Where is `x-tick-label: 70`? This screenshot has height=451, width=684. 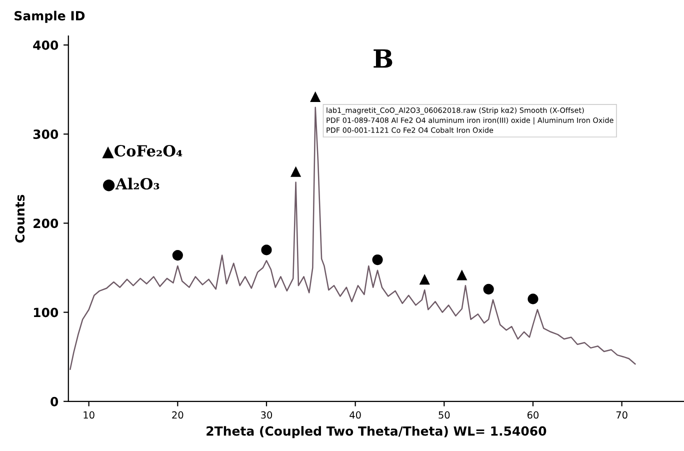 x-tick-label: 70 is located at coordinates (622, 415).